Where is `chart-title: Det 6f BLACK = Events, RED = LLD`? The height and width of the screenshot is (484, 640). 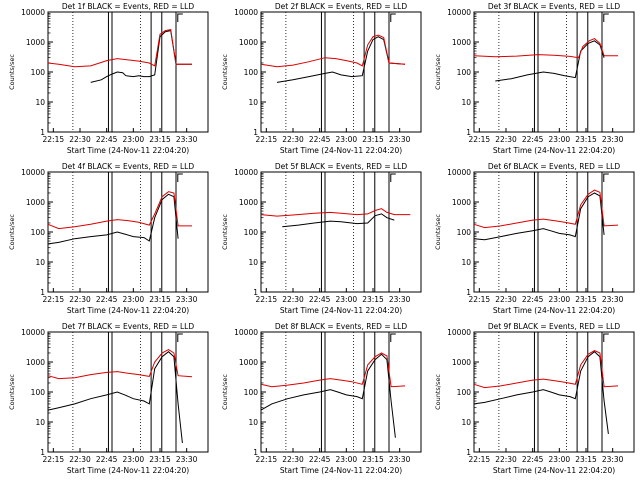
chart-title: Det 6f BLACK = Events, RED = LLD is located at coordinates (554, 166).